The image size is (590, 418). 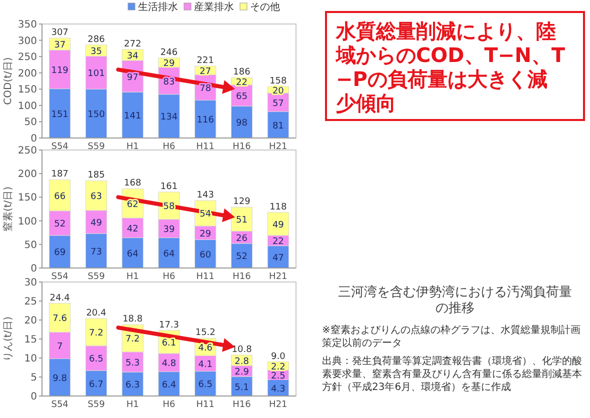 I want to click on total-label: 286, so click(x=97, y=39).